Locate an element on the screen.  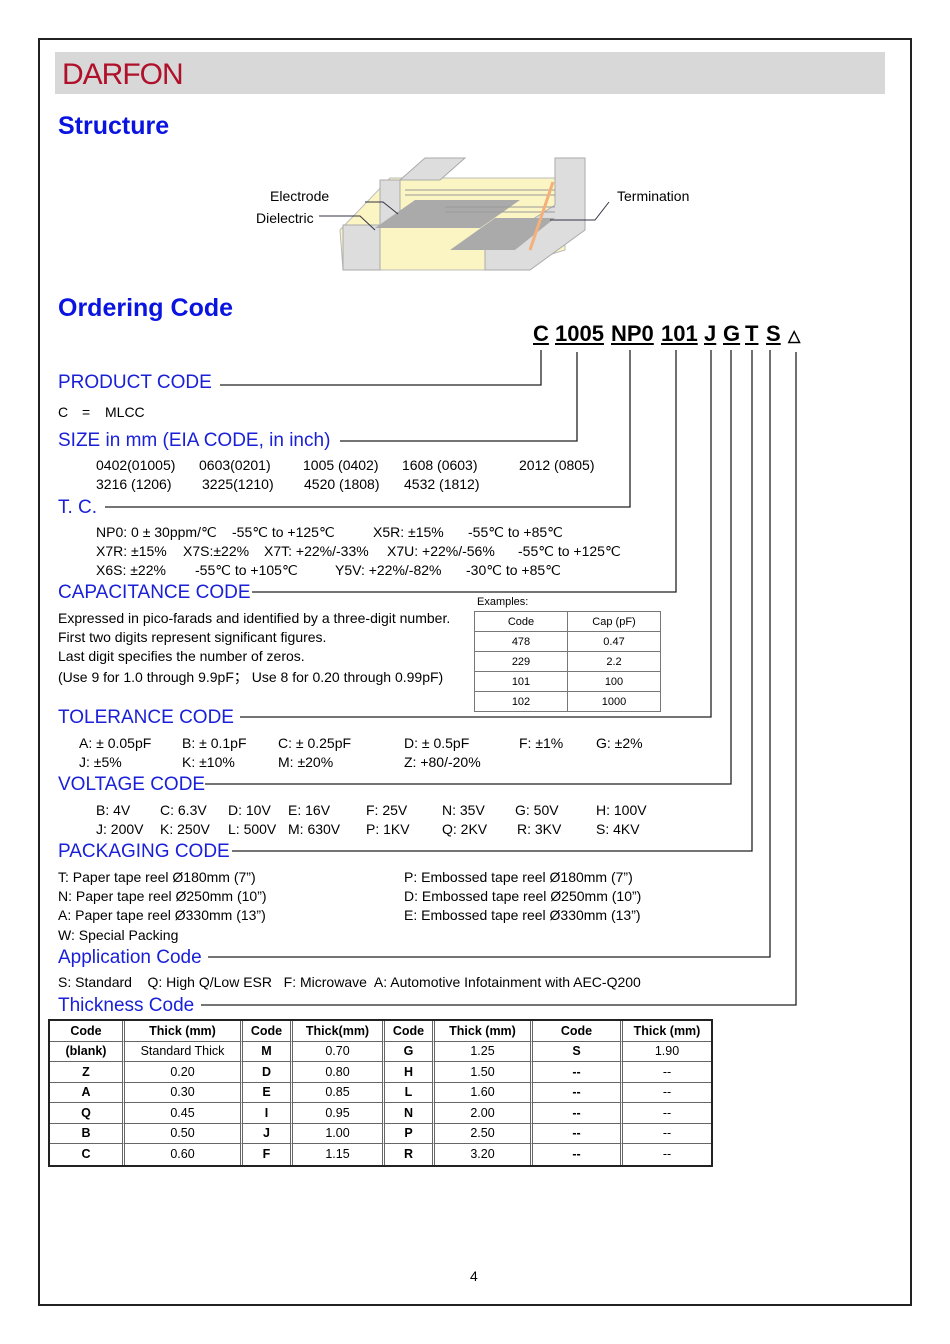
cell: G is located at coordinates (410, 1051).